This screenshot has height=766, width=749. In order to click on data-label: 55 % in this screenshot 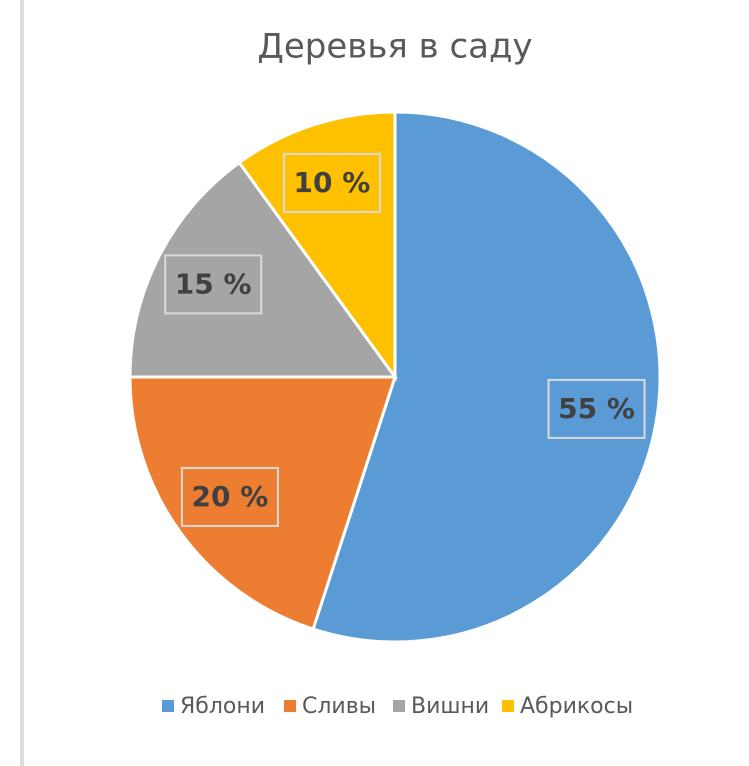, I will do `click(596, 408)`.